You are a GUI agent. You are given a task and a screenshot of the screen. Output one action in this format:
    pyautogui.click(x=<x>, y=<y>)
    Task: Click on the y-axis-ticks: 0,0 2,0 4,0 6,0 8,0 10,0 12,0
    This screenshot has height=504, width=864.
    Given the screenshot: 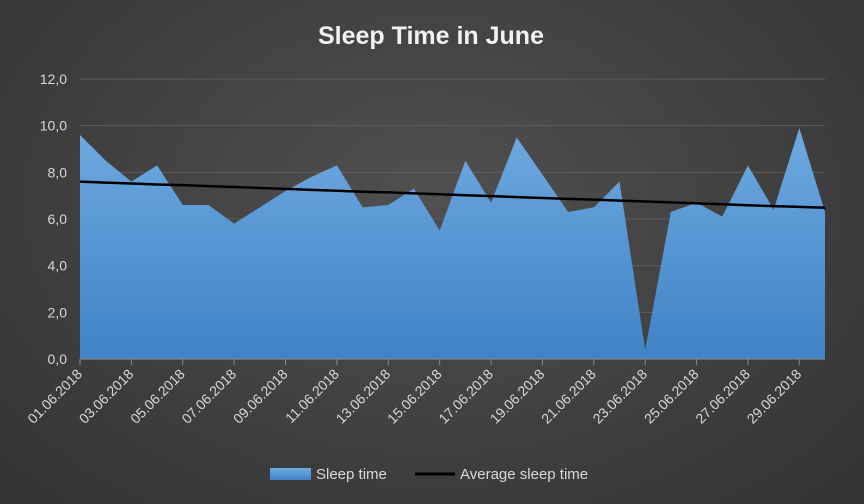 What is the action you would take?
    pyautogui.click(x=53, y=219)
    